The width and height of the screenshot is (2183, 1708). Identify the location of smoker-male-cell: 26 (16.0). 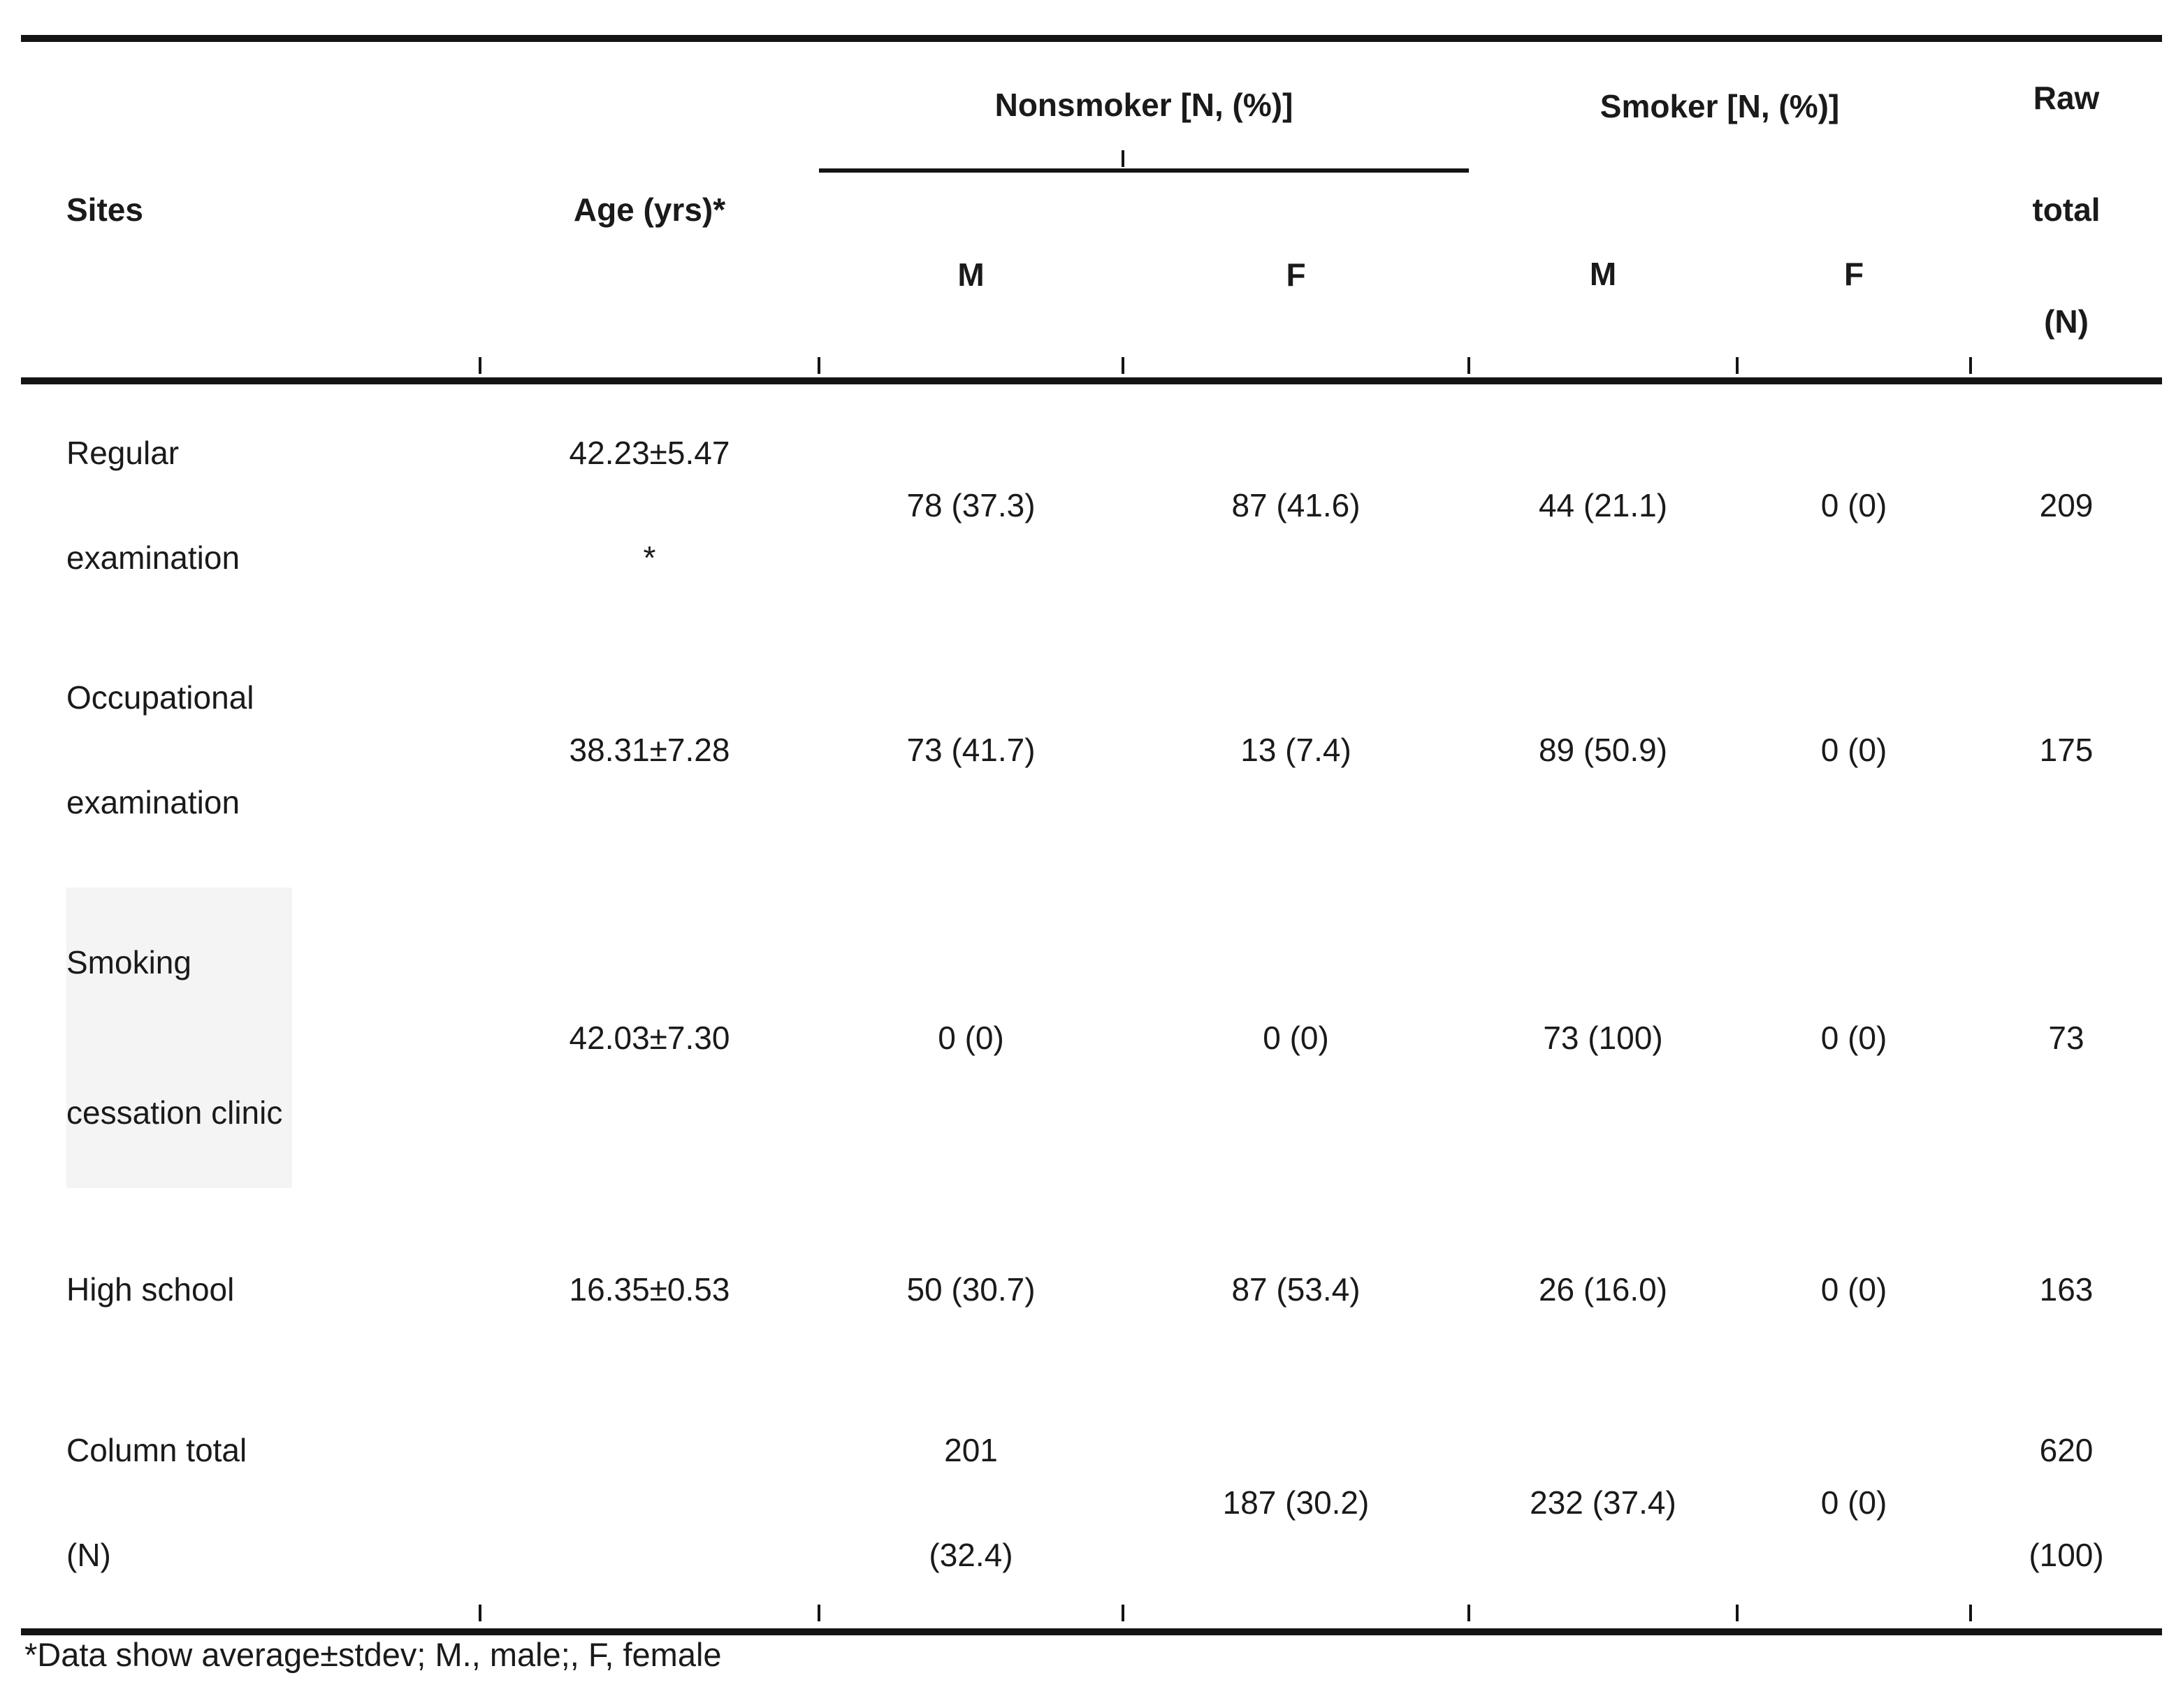
(1603, 1289).